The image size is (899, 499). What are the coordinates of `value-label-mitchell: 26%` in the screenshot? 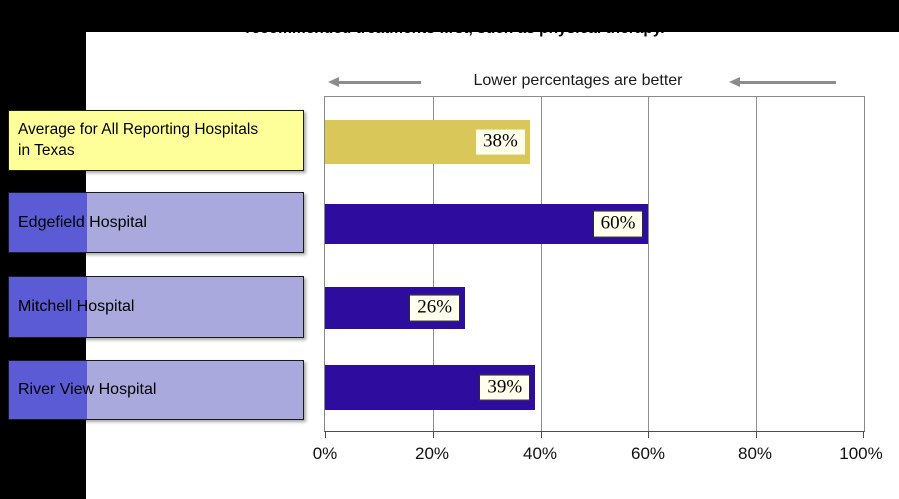 It's located at (435, 308).